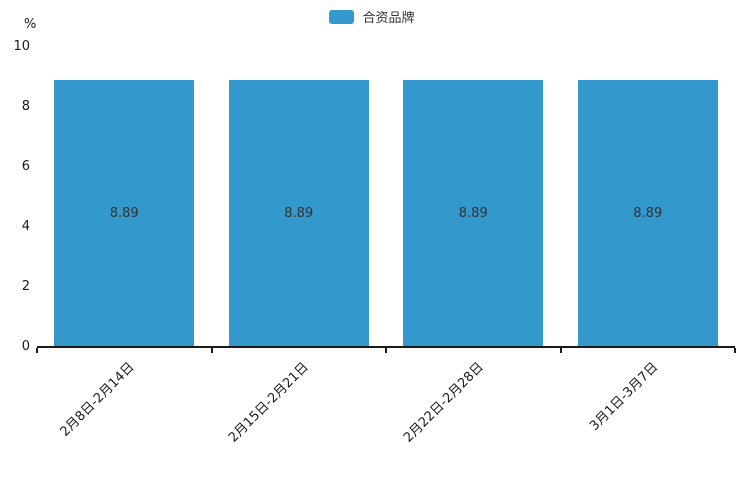 The width and height of the screenshot is (744, 496). Describe the element at coordinates (25, 106) in the screenshot. I see `y-axis-tick-label: 8` at that location.